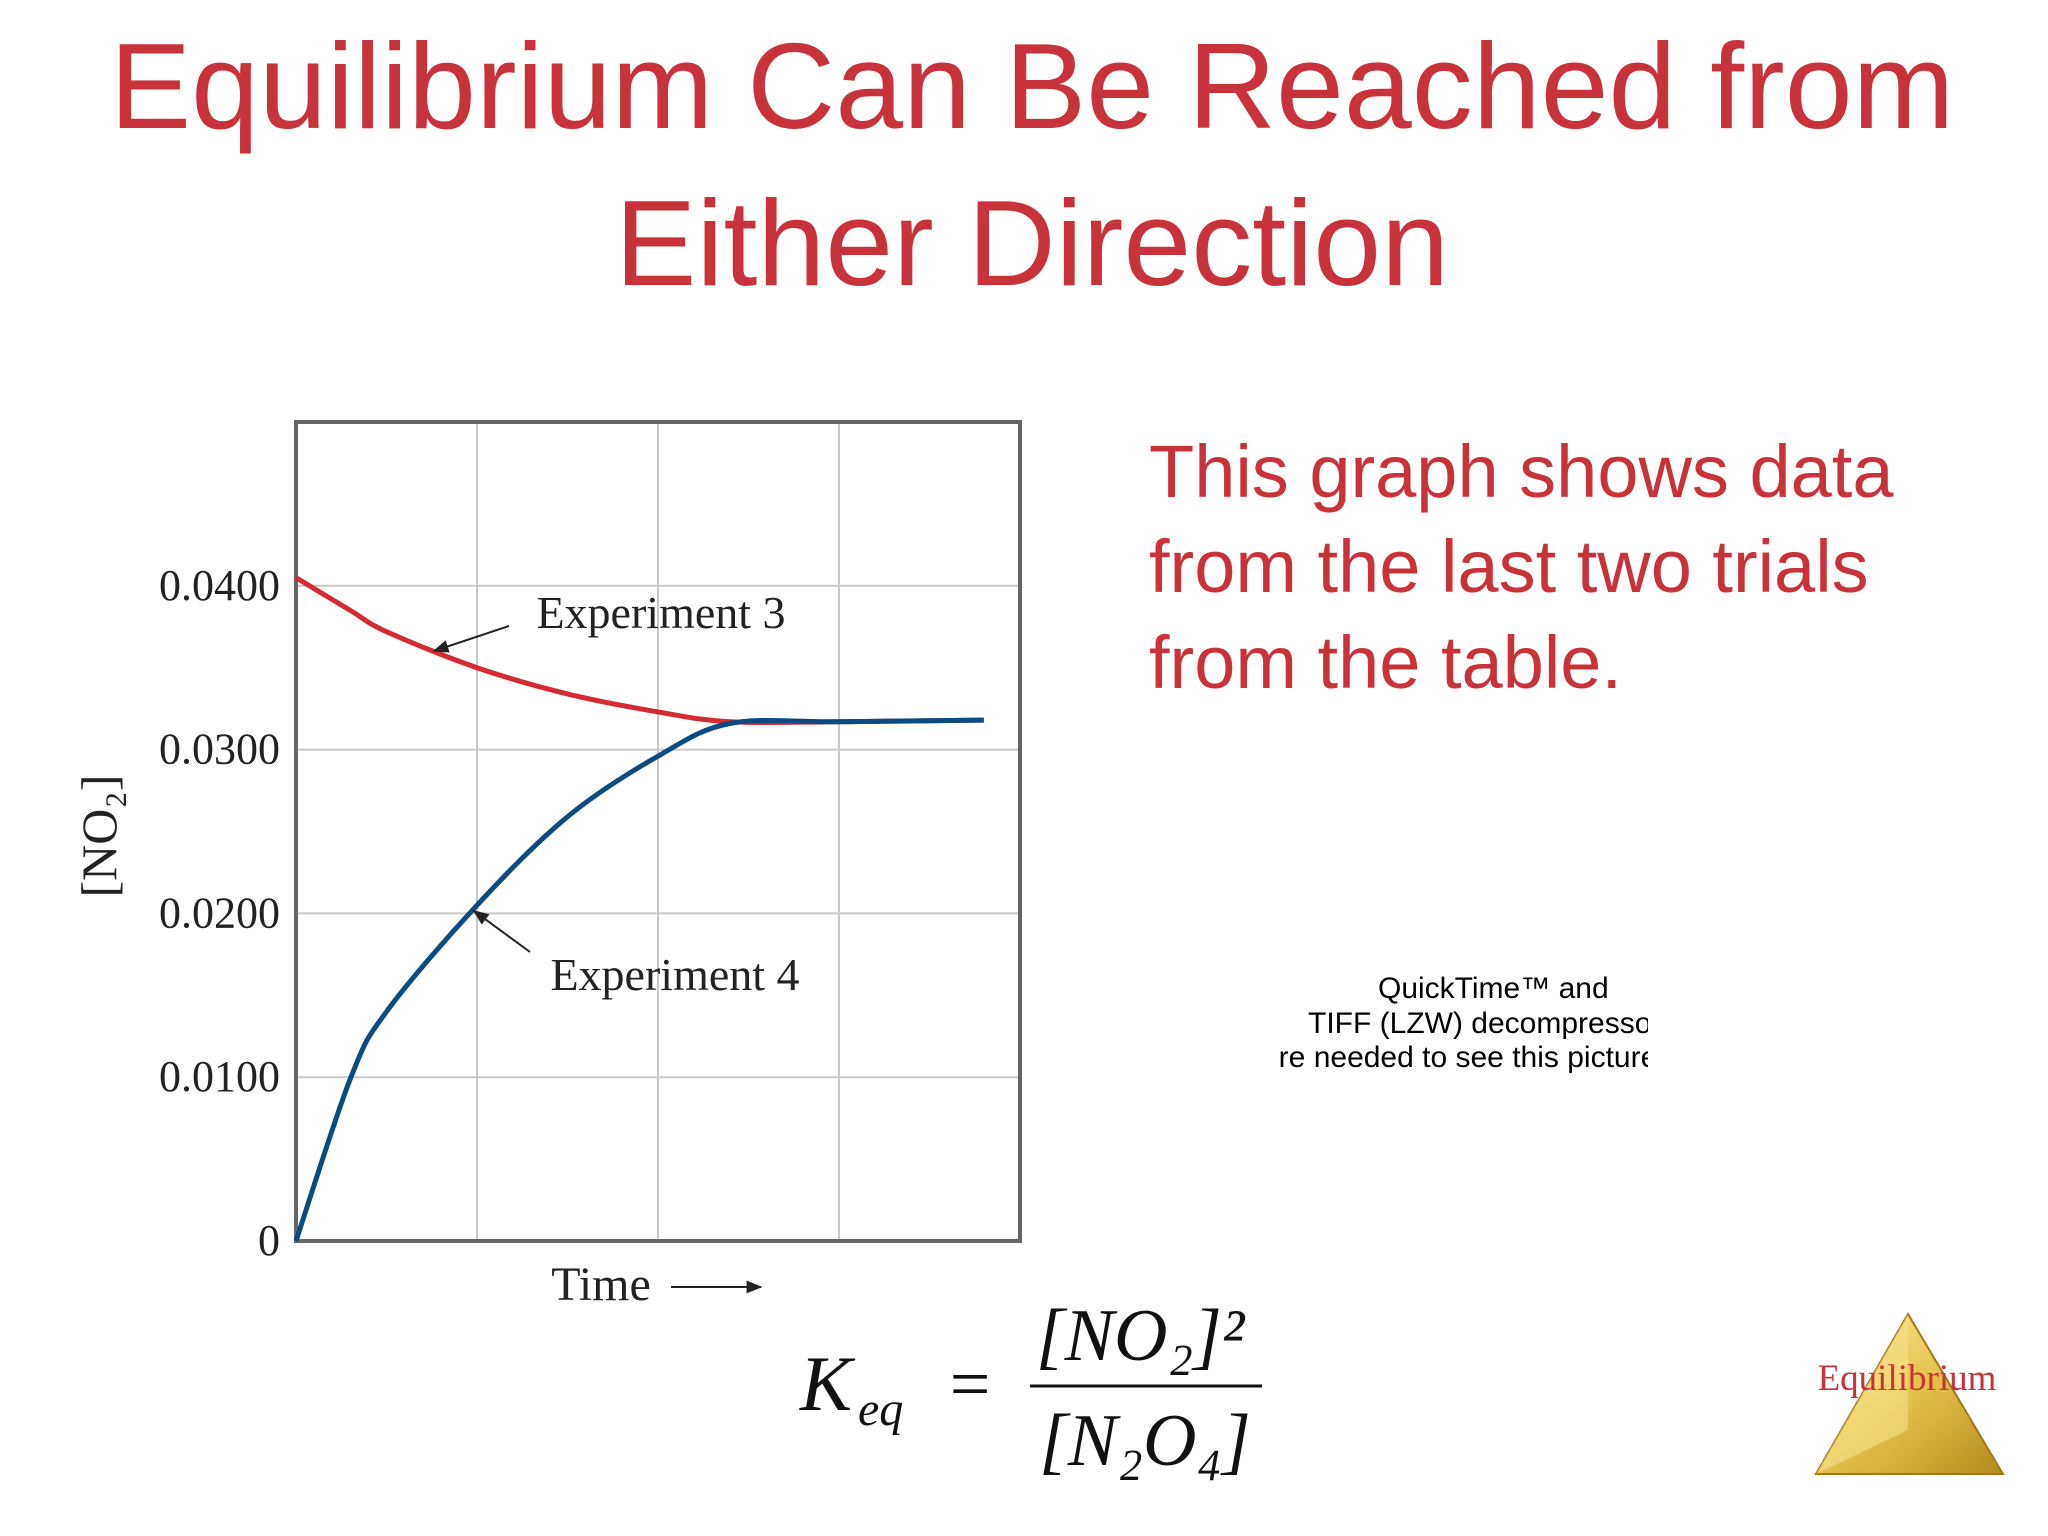 This screenshot has width=2048, height=1536. Describe the element at coordinates (1030, 1388) in the screenshot. I see `formula: K eq = [NO₂]² [N₂O₄]` at that location.